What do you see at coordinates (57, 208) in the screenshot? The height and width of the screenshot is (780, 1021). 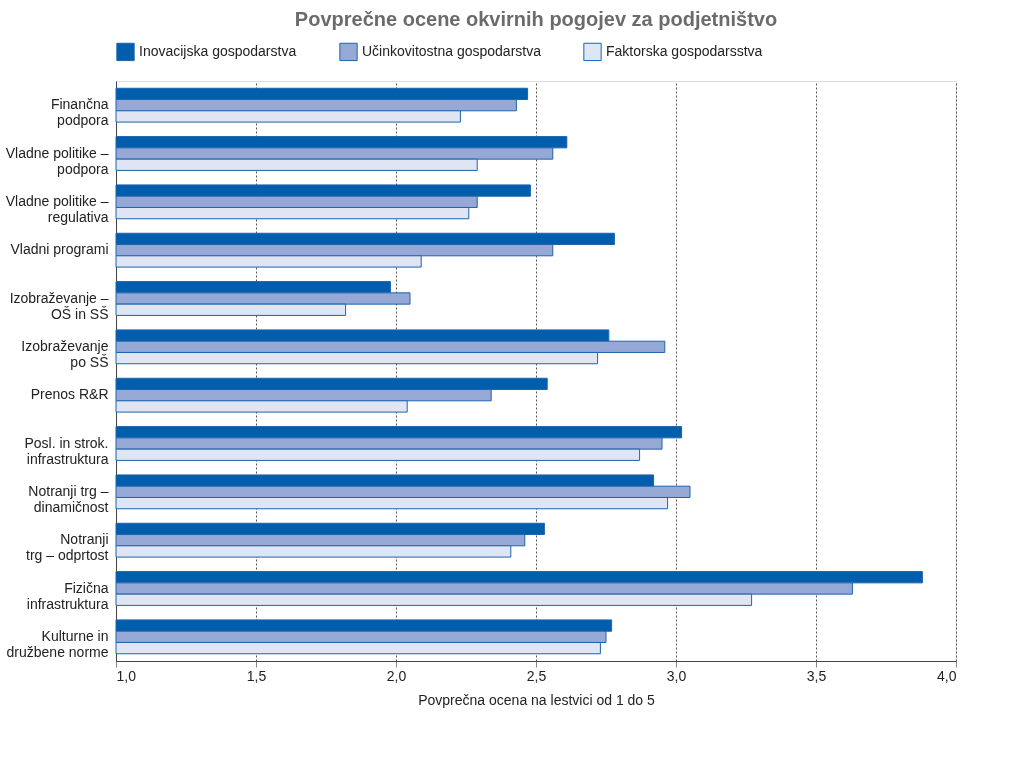 I see `y-tick-label: Vladne politike – regulativa` at bounding box center [57, 208].